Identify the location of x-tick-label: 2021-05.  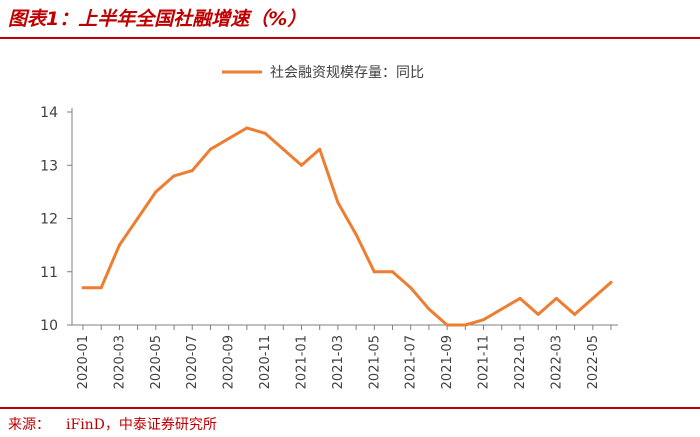
(374, 362).